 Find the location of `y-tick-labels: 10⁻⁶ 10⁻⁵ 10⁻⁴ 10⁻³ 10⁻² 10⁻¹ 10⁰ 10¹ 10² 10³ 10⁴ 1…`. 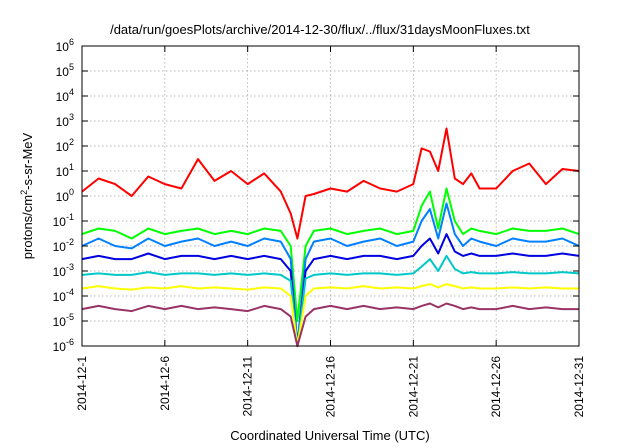

y-tick-labels: 10⁻⁶ 10⁻⁵ 10⁻⁴ 10⁻³ 10⁻² 10⁻¹ 10⁰ 10¹ 10² 10³ 10⁴ 1… is located at coordinates (63, 195).